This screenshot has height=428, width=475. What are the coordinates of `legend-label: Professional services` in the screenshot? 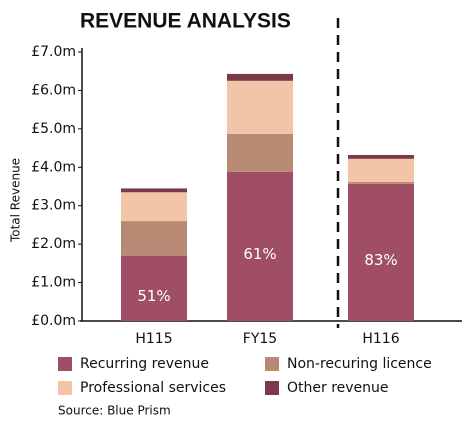 It's located at (153, 388).